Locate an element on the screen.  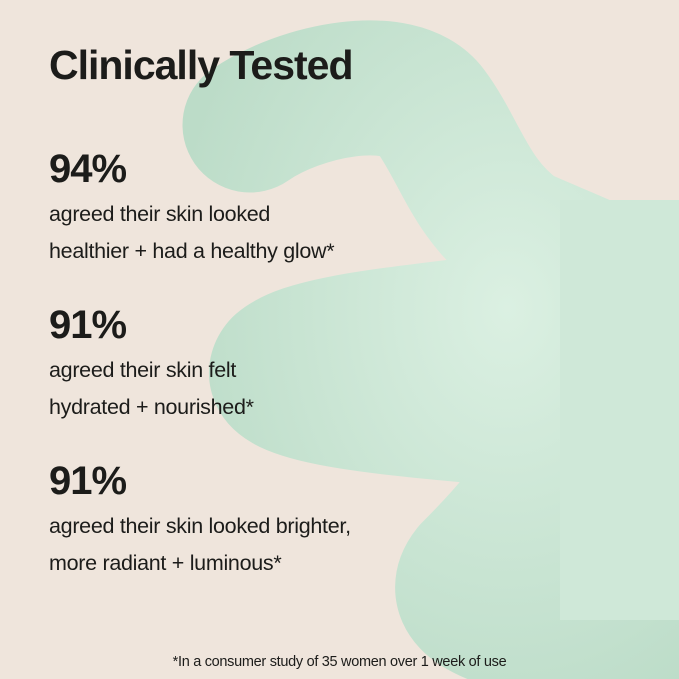
stat-line: more radiant + luminous* is located at coordinates (165, 563).